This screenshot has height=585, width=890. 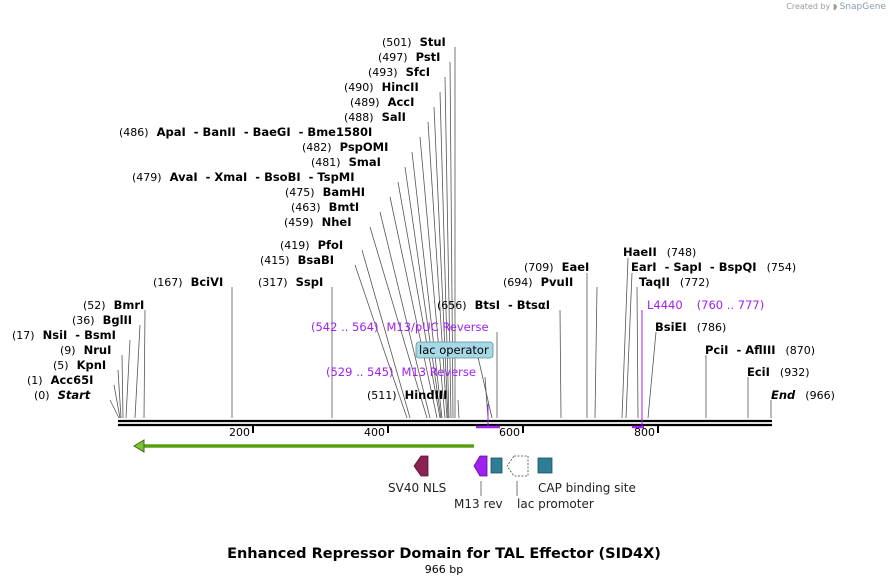 What do you see at coordinates (674, 282) in the screenshot?
I see `enzyme-label-taqii: TaqII (772)` at bounding box center [674, 282].